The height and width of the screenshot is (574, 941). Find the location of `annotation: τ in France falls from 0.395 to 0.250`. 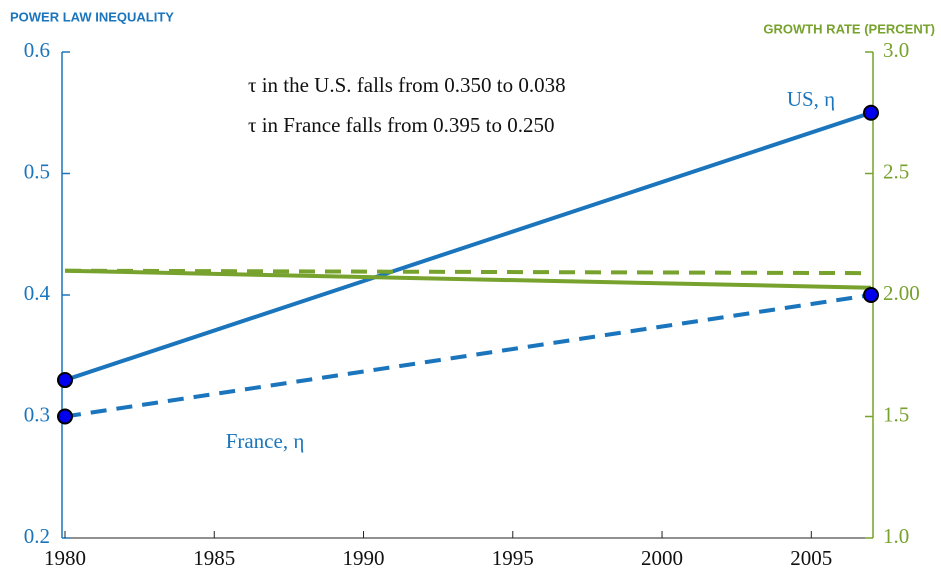

annotation: τ in France falls from 0.395 to 0.250 is located at coordinates (401, 125).